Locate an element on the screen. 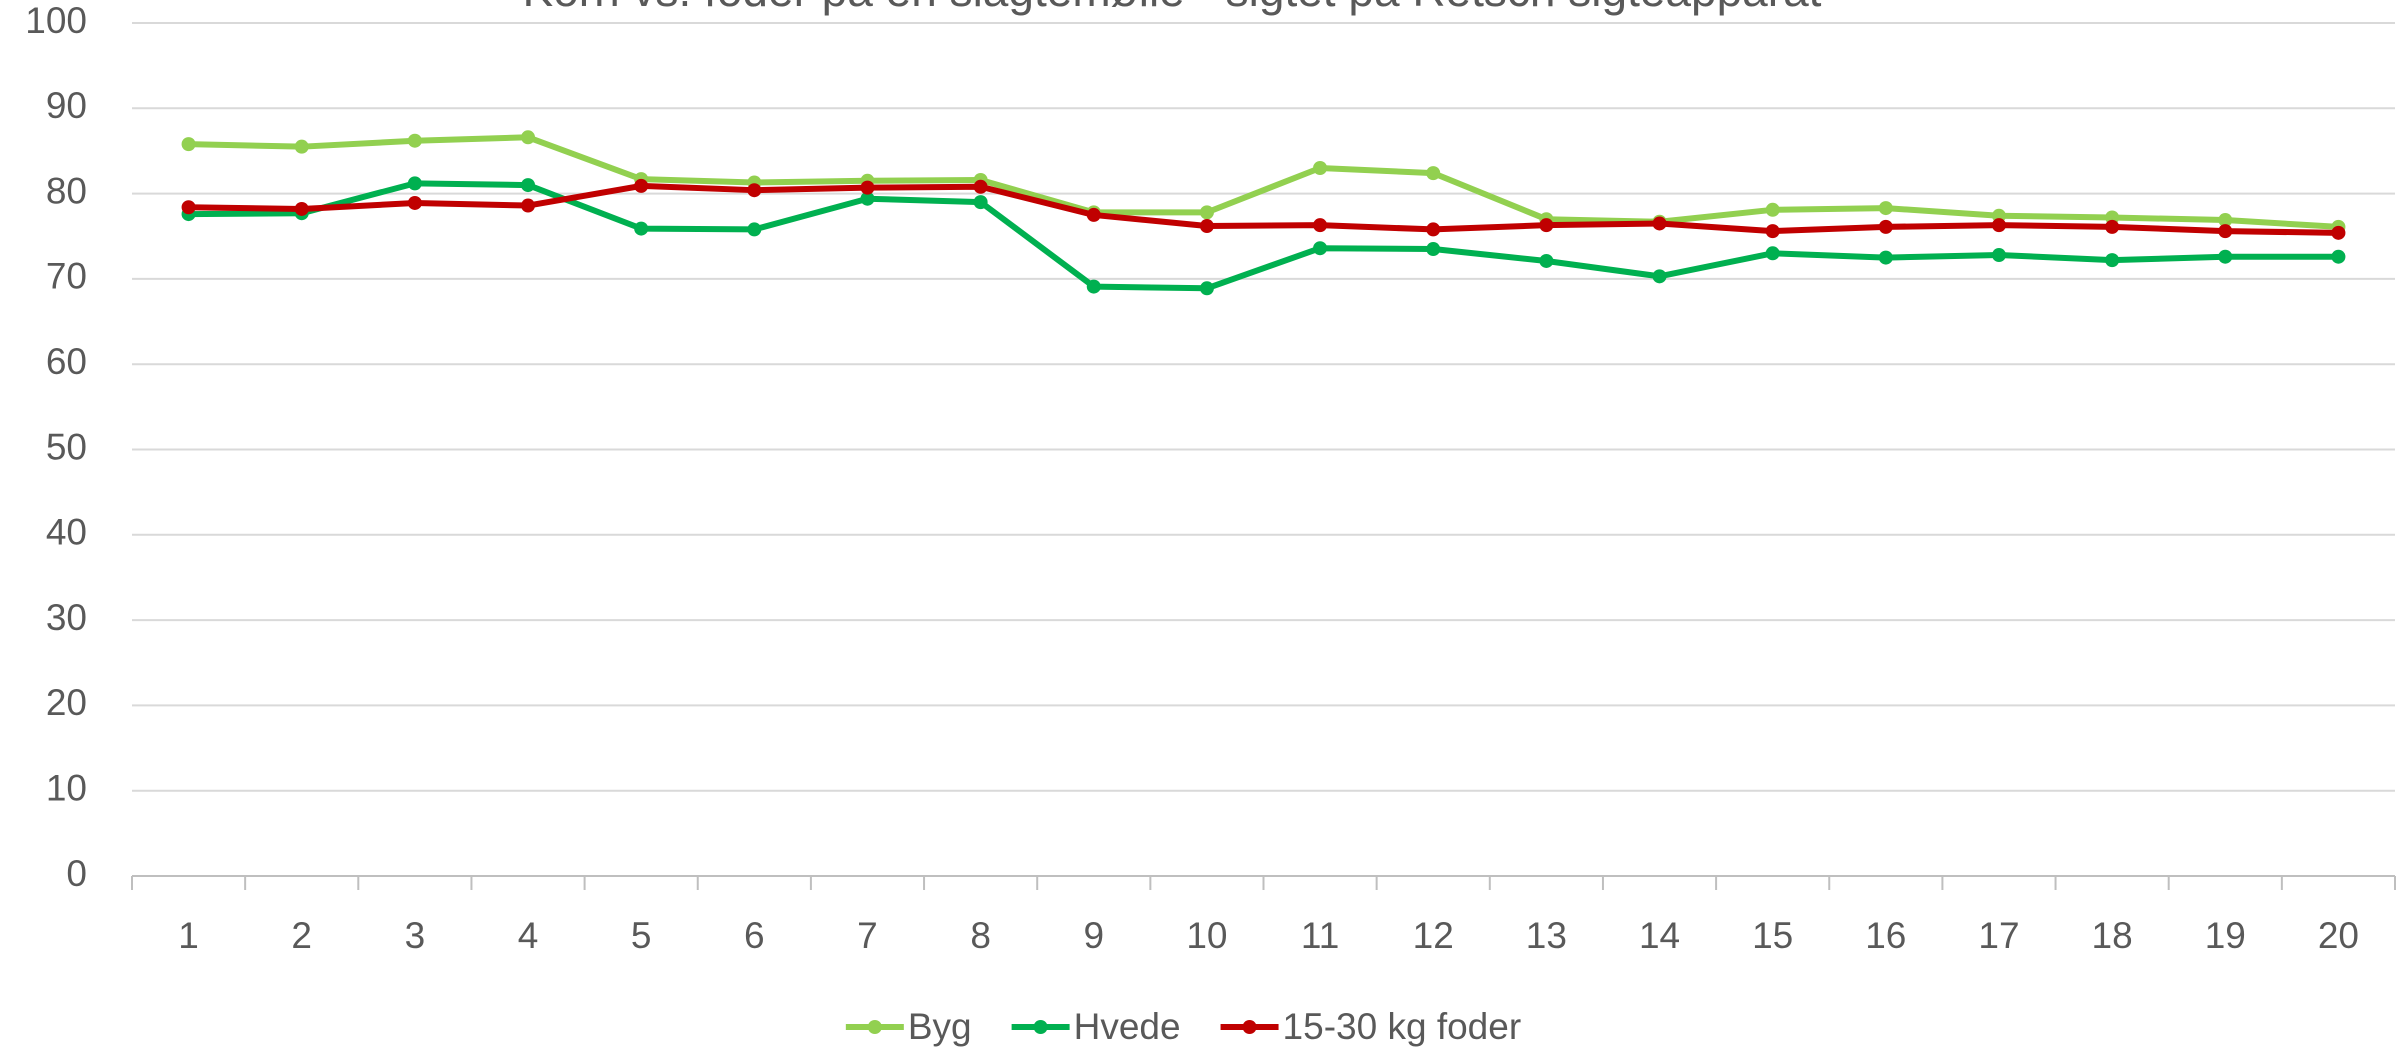  x-tick-label: 15 is located at coordinates (1772, 935).